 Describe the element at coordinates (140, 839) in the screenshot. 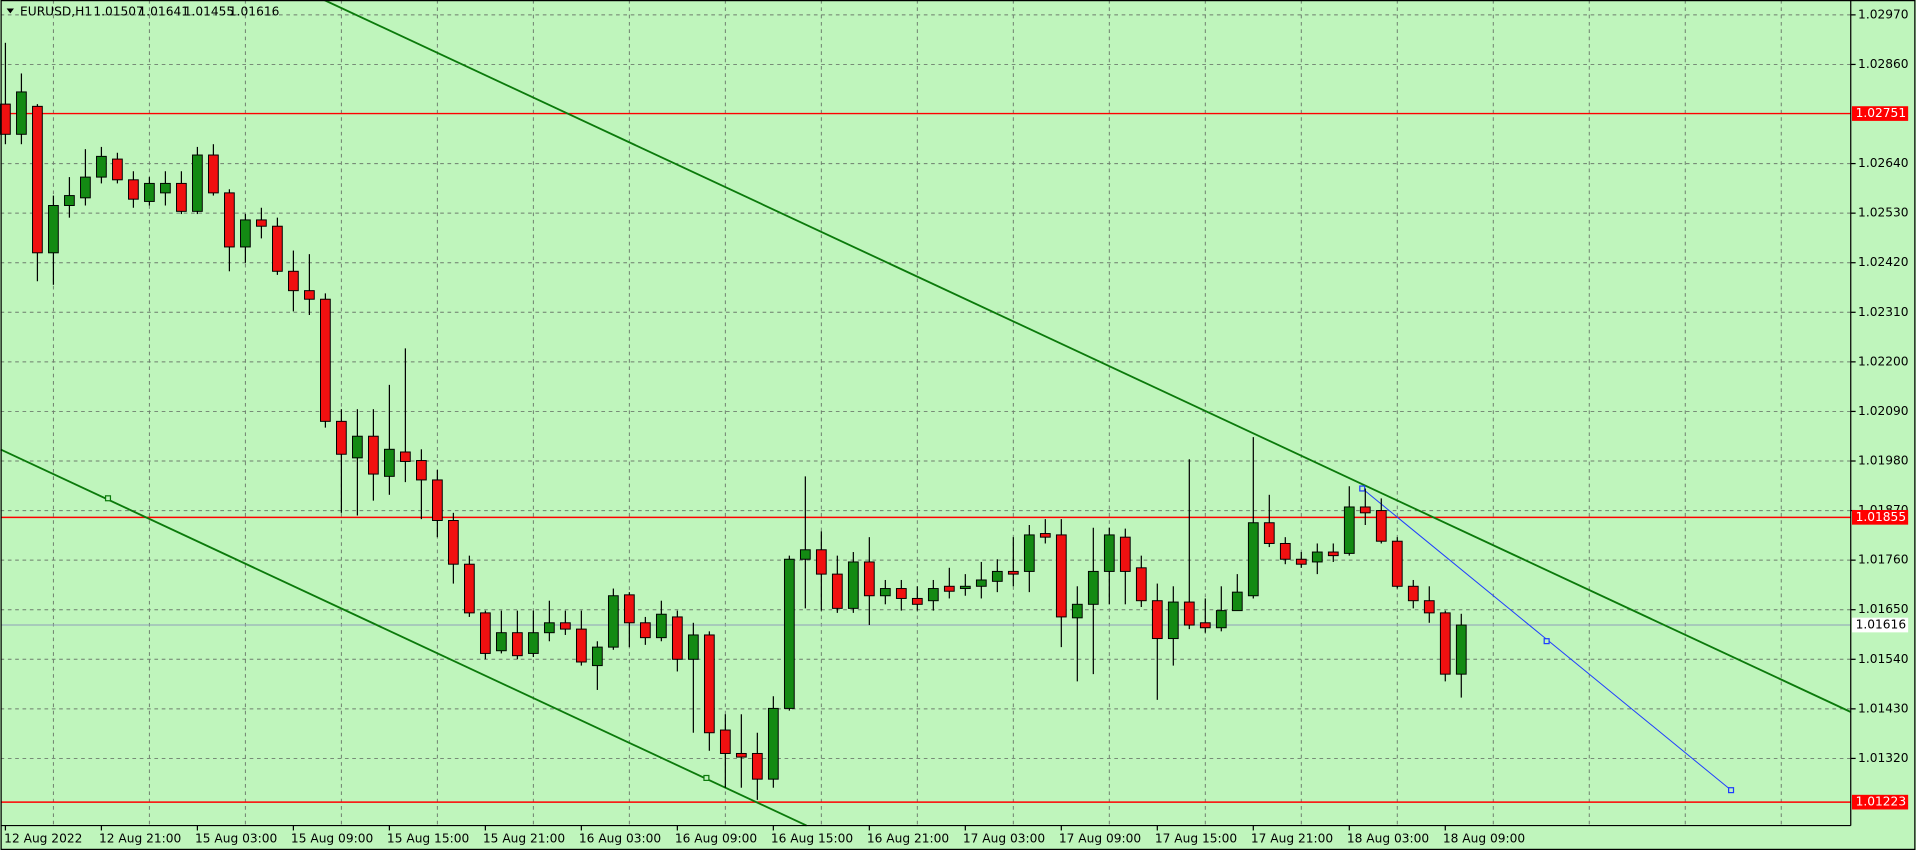

I see `x-tick-label: 12 Aug 21:00` at that location.